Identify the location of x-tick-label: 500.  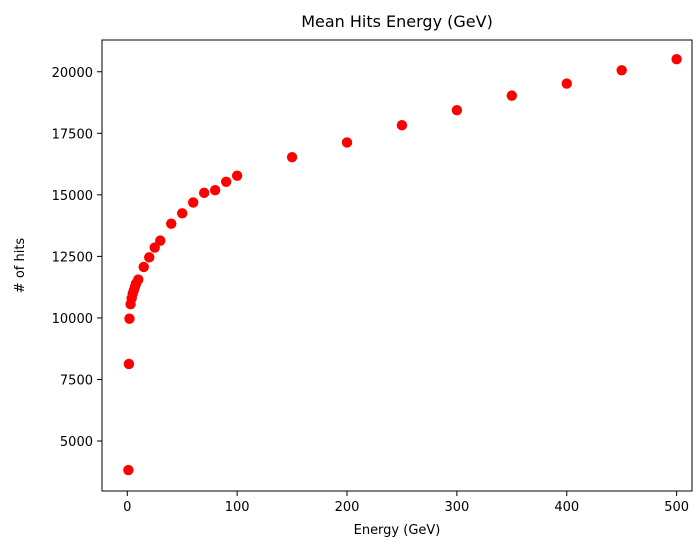
(676, 507).